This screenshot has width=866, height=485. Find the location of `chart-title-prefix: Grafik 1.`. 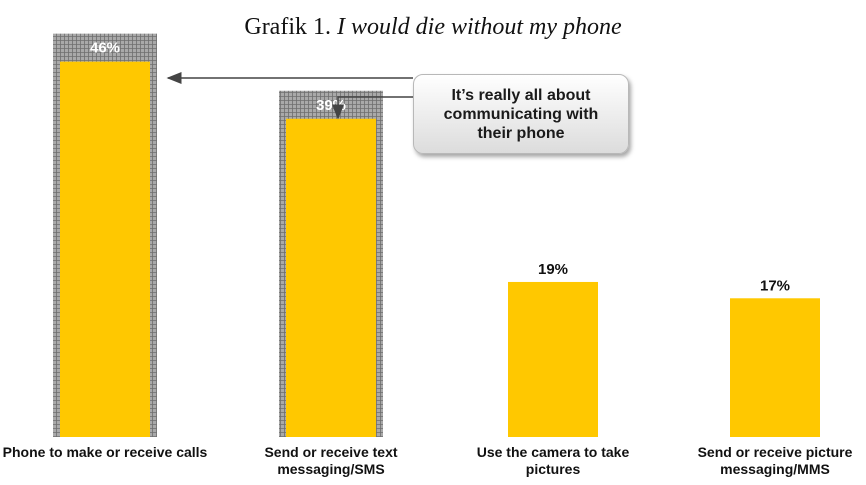

chart-title-prefix: Grafik 1. is located at coordinates (287, 27).